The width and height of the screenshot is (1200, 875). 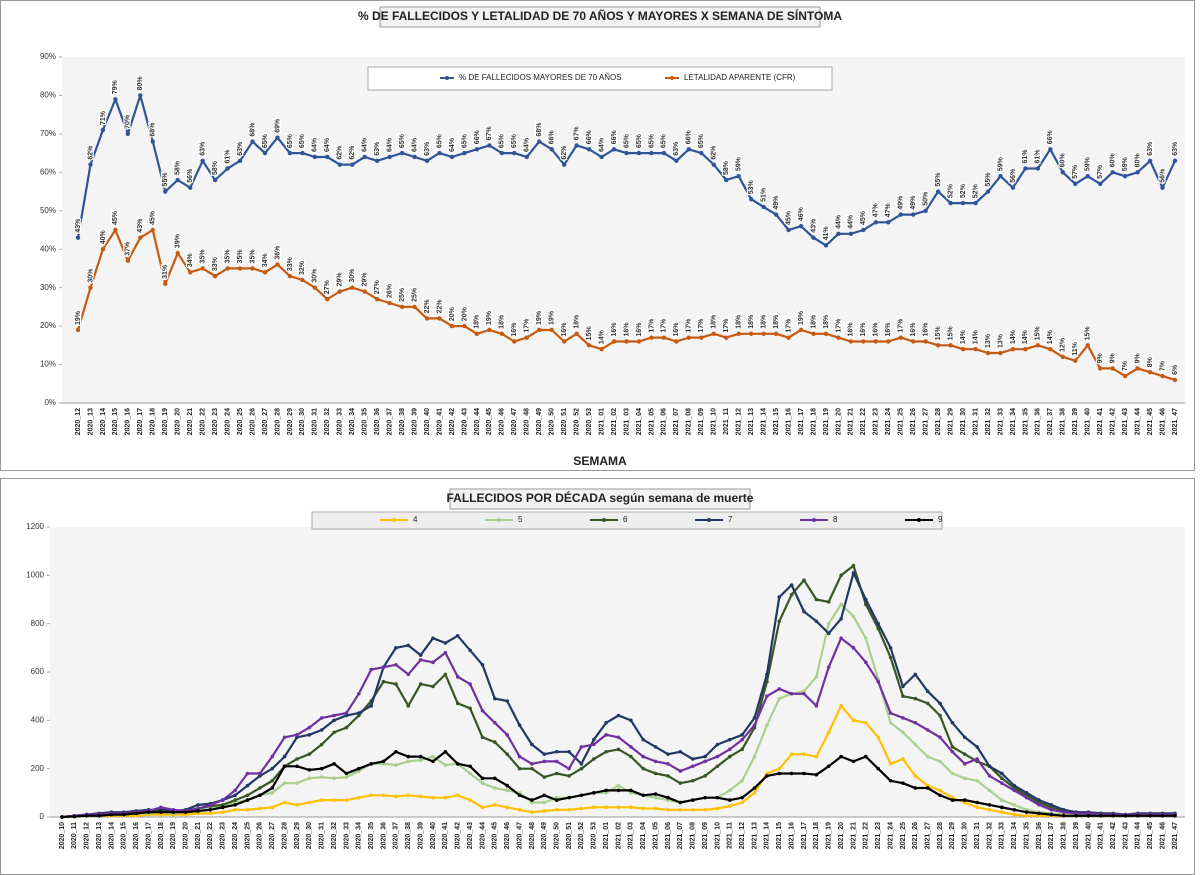 I want to click on x-tick-label: 2021_43, so click(x=1125, y=835).